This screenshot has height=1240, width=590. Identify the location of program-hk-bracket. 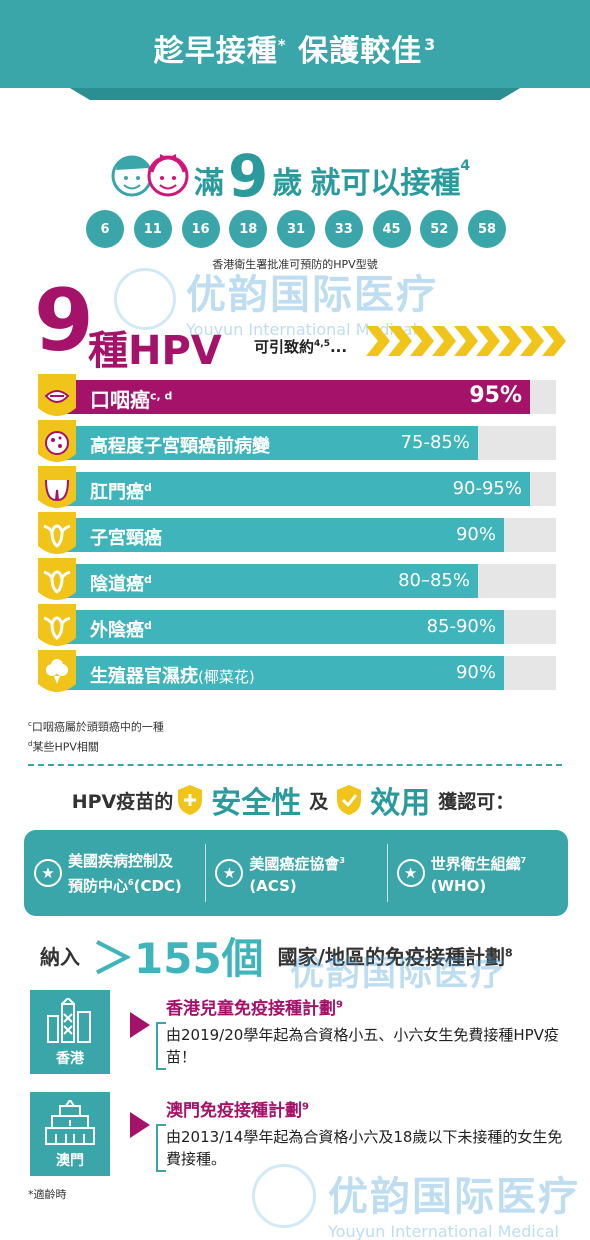
(161, 1046).